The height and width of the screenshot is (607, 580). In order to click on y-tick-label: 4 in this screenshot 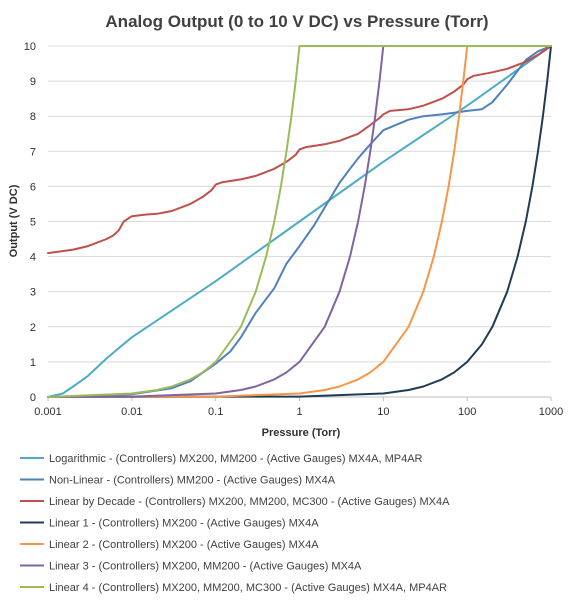, I will do `click(33, 258)`.